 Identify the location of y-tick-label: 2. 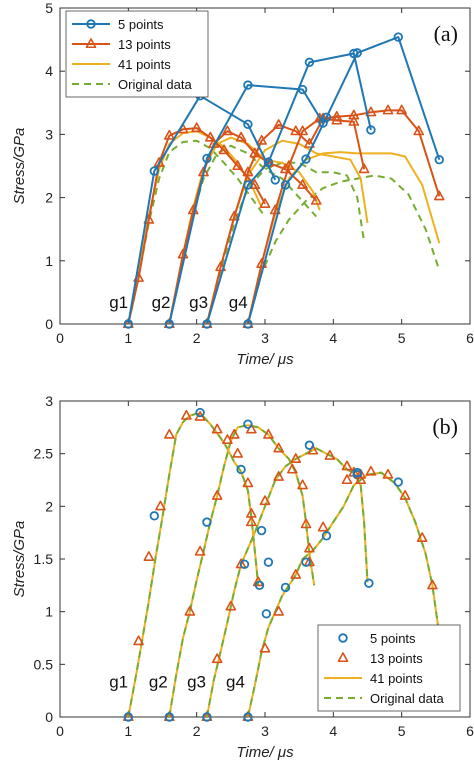
(49, 506).